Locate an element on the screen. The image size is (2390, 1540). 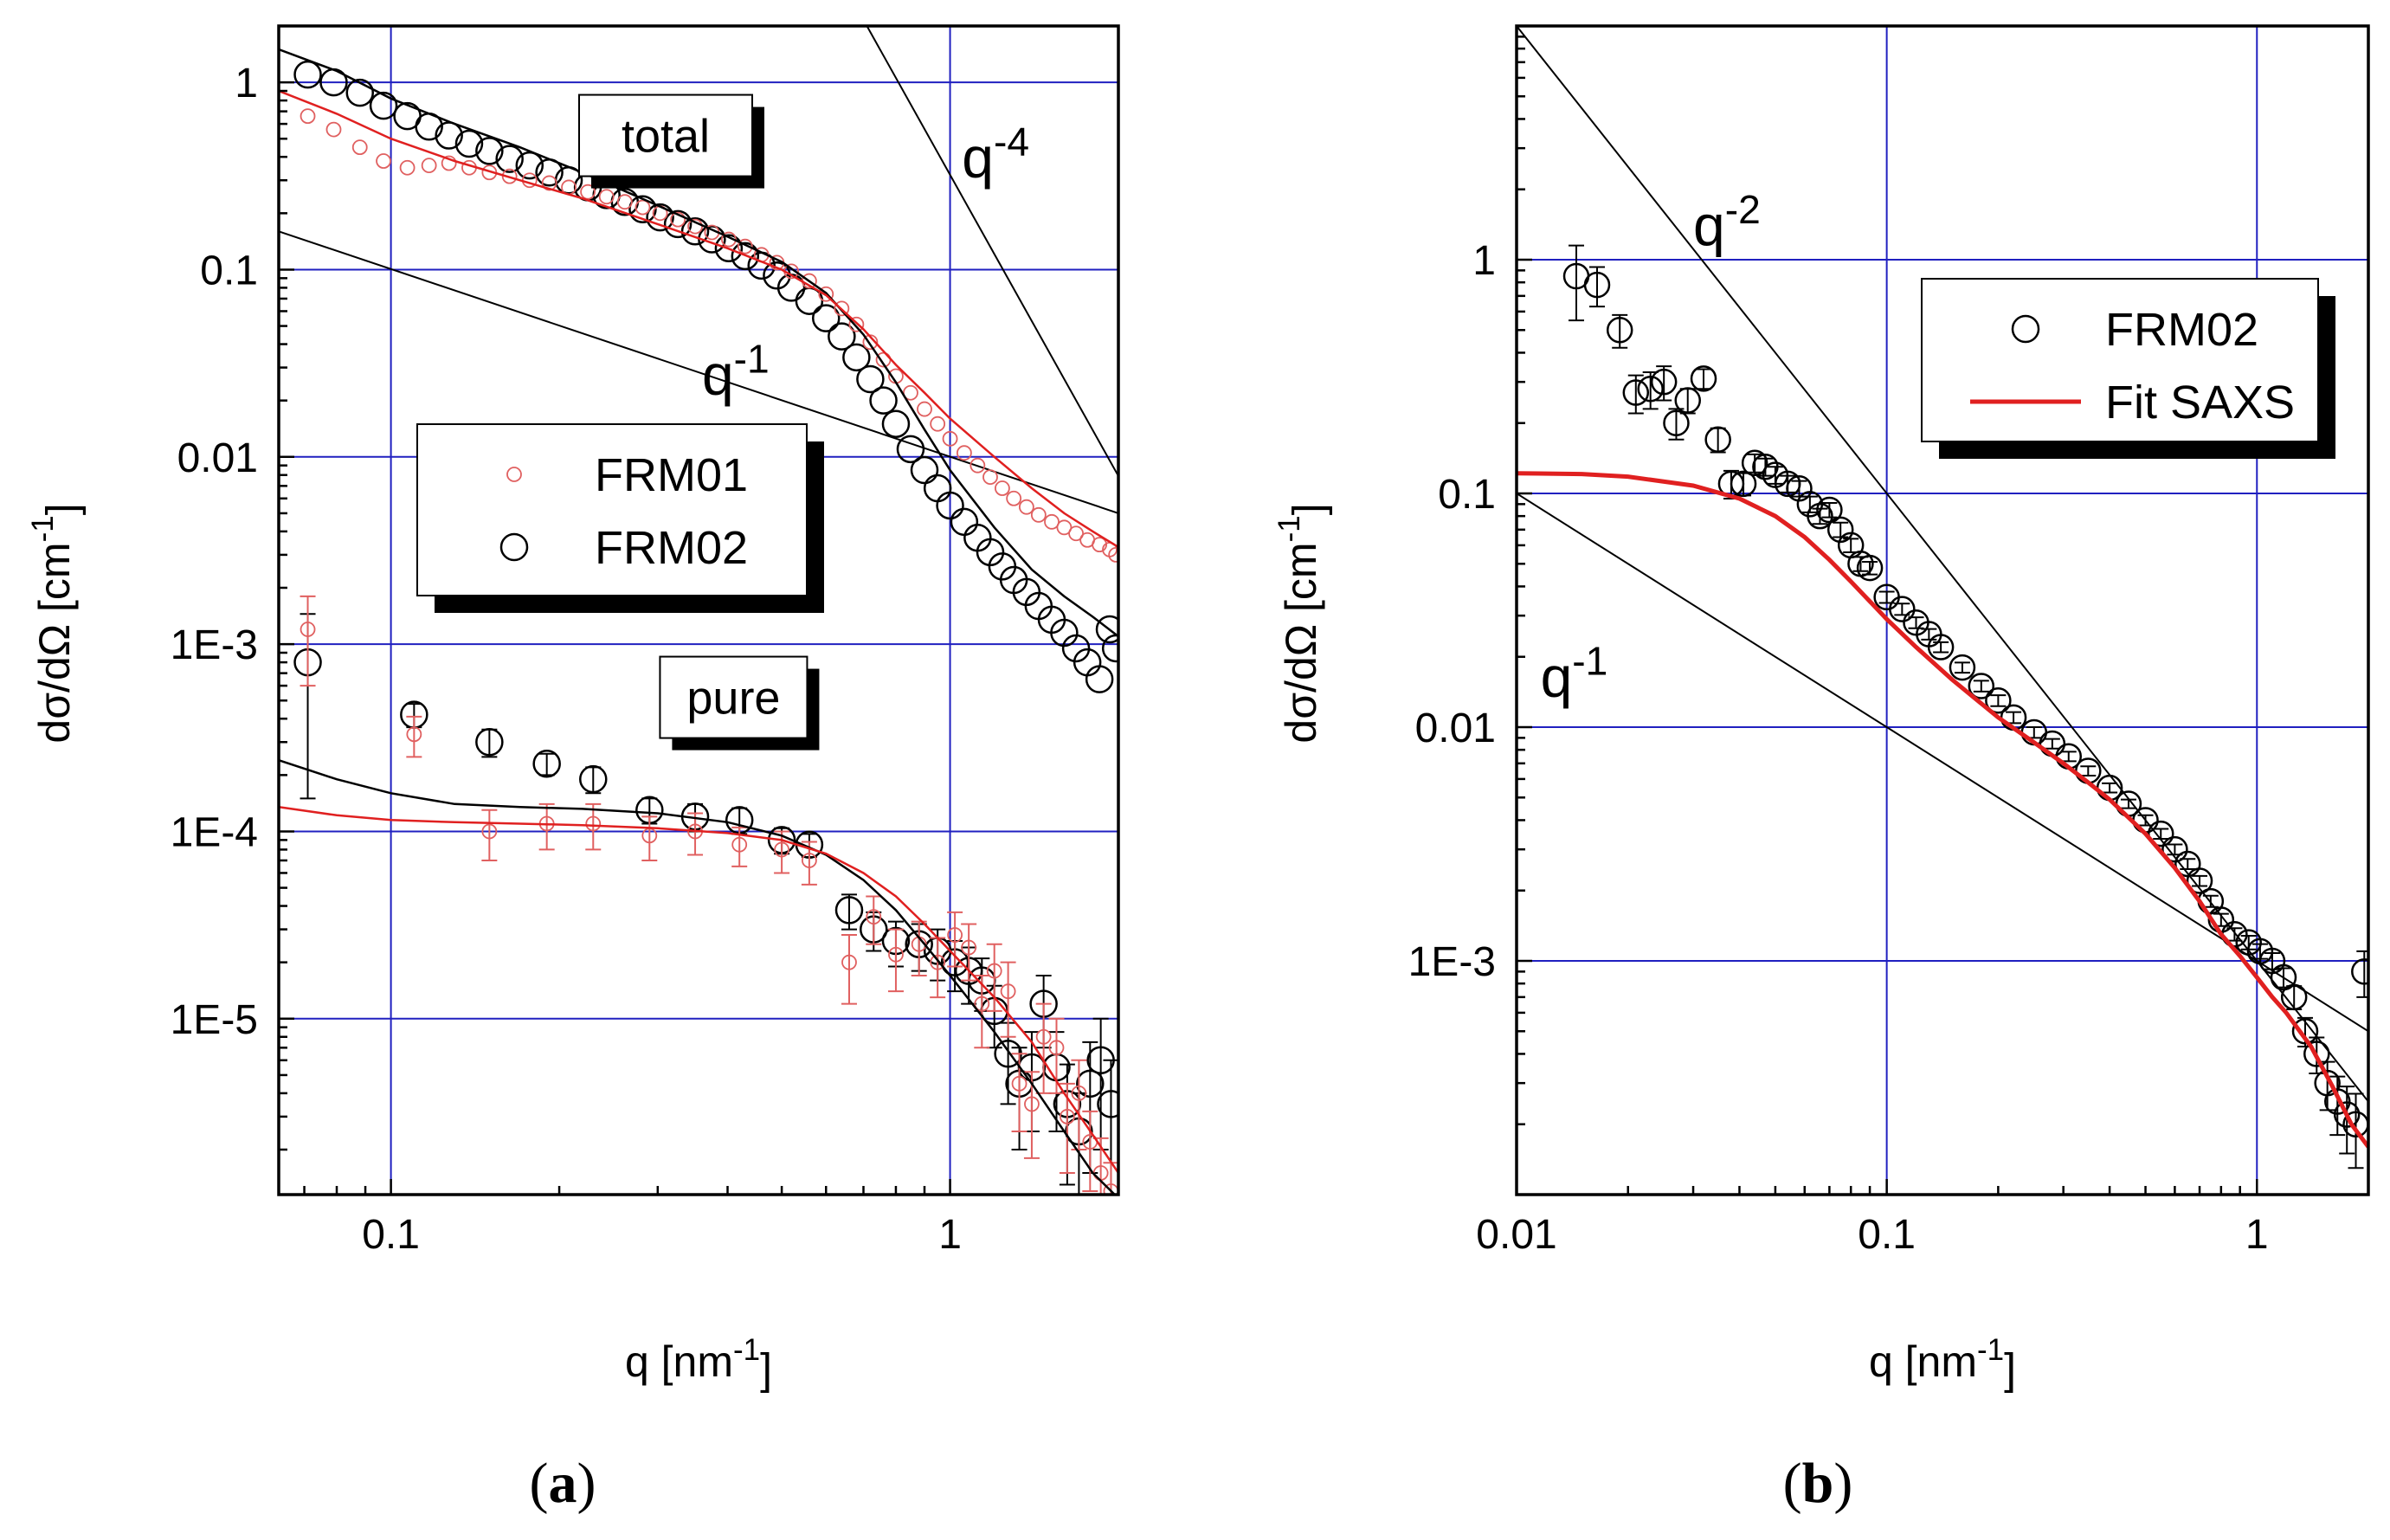
legend-frame is located at coordinates (612, 509).